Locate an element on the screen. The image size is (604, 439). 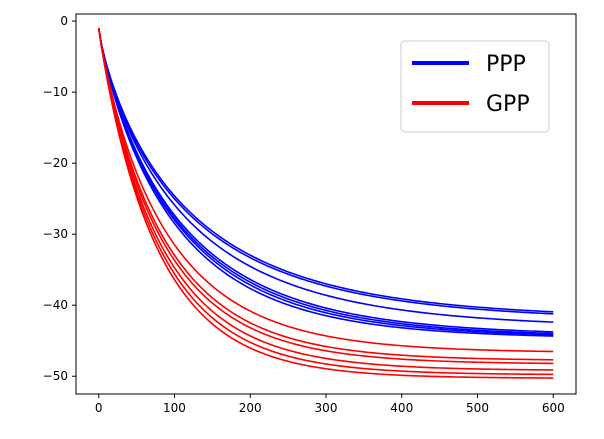
x-tick-label: 200 is located at coordinates (250, 408).